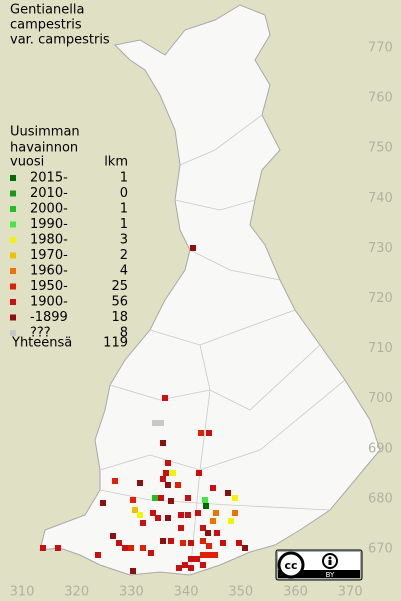  What do you see at coordinates (186, 592) in the screenshot?
I see `x-coordinate-label: 340` at bounding box center [186, 592].